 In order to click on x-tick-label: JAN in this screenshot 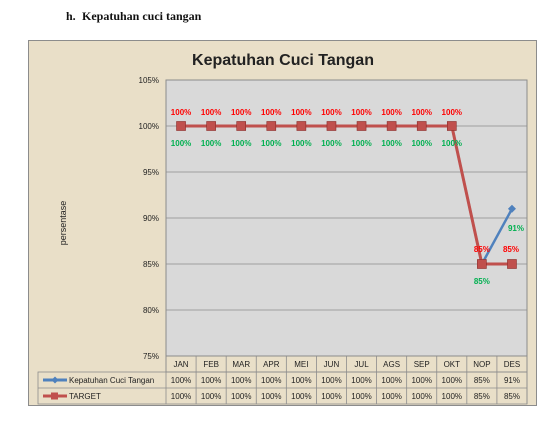, I will do `click(180, 364)`.